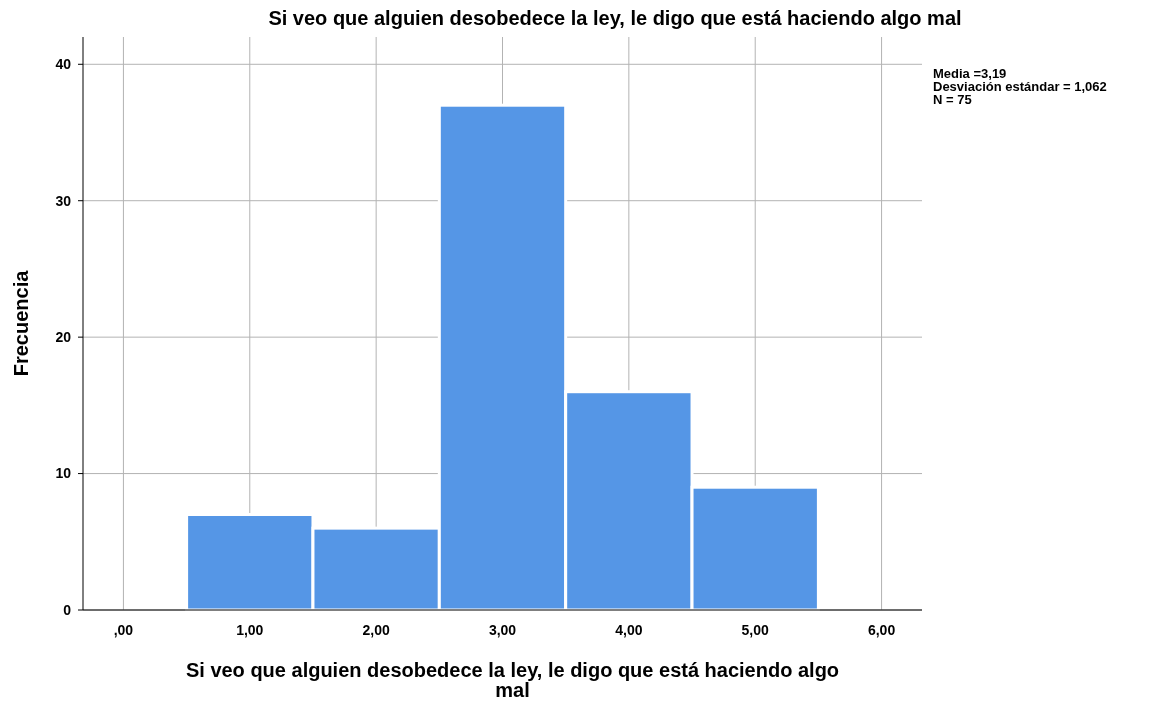  What do you see at coordinates (502, 630) in the screenshot?
I see `x-tick-label: 3,00` at bounding box center [502, 630].